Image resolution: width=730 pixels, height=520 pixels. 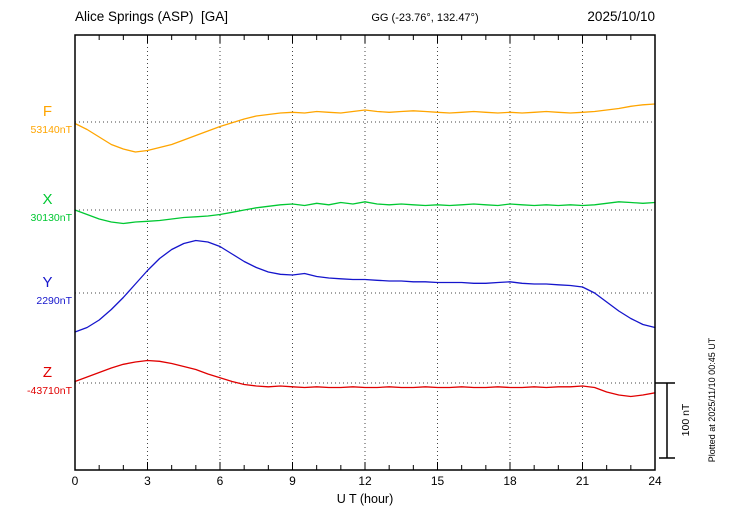 What do you see at coordinates (47, 199) in the screenshot?
I see `channel-label-X: X` at bounding box center [47, 199].